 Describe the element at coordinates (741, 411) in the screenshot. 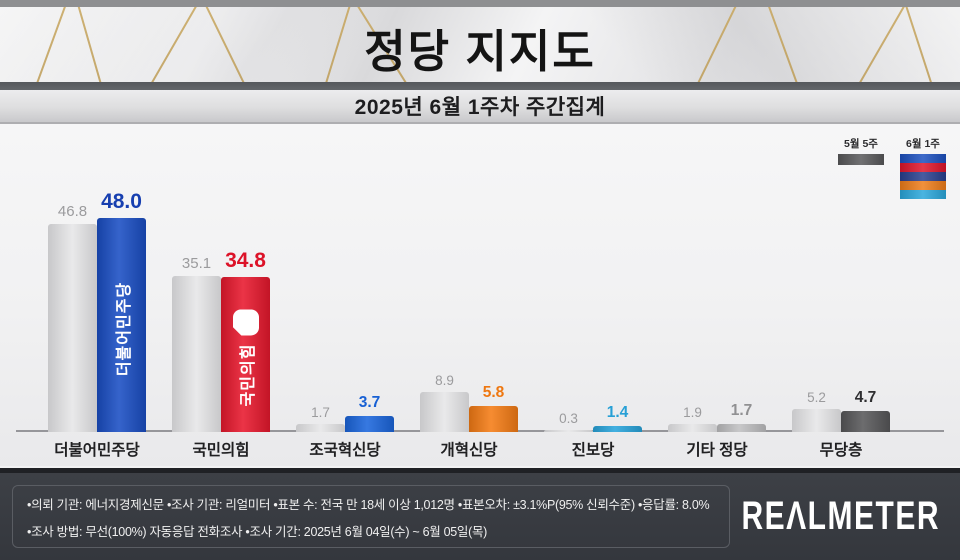

I see `current-value-label: 1.7` at that location.